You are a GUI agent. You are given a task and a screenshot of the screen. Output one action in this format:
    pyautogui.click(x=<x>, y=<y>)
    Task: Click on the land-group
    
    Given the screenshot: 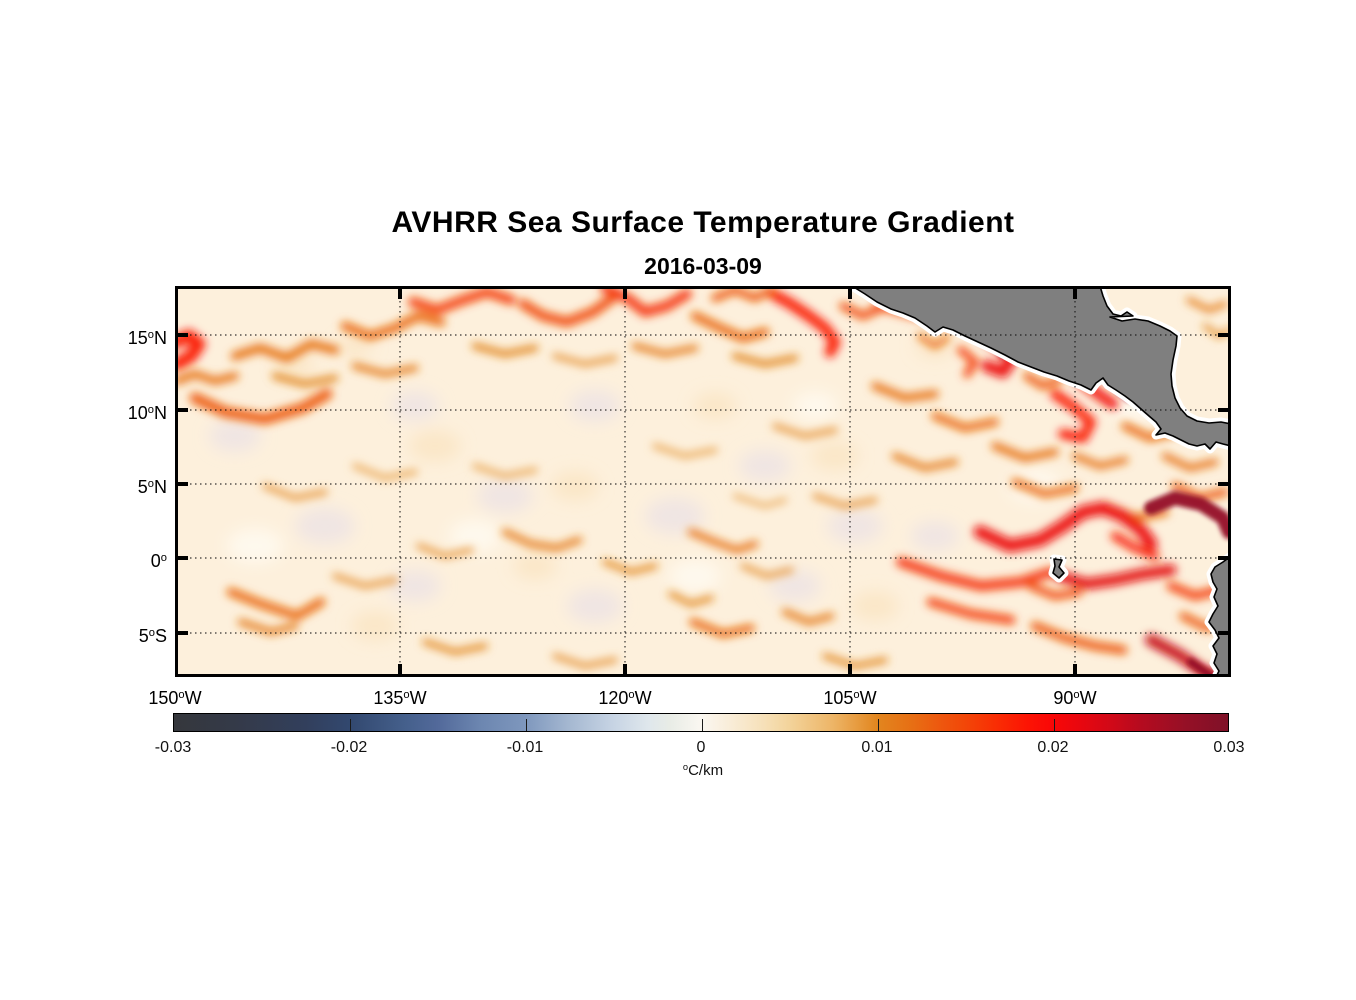 What is the action you would take?
    pyautogui.click(x=1039, y=481)
    